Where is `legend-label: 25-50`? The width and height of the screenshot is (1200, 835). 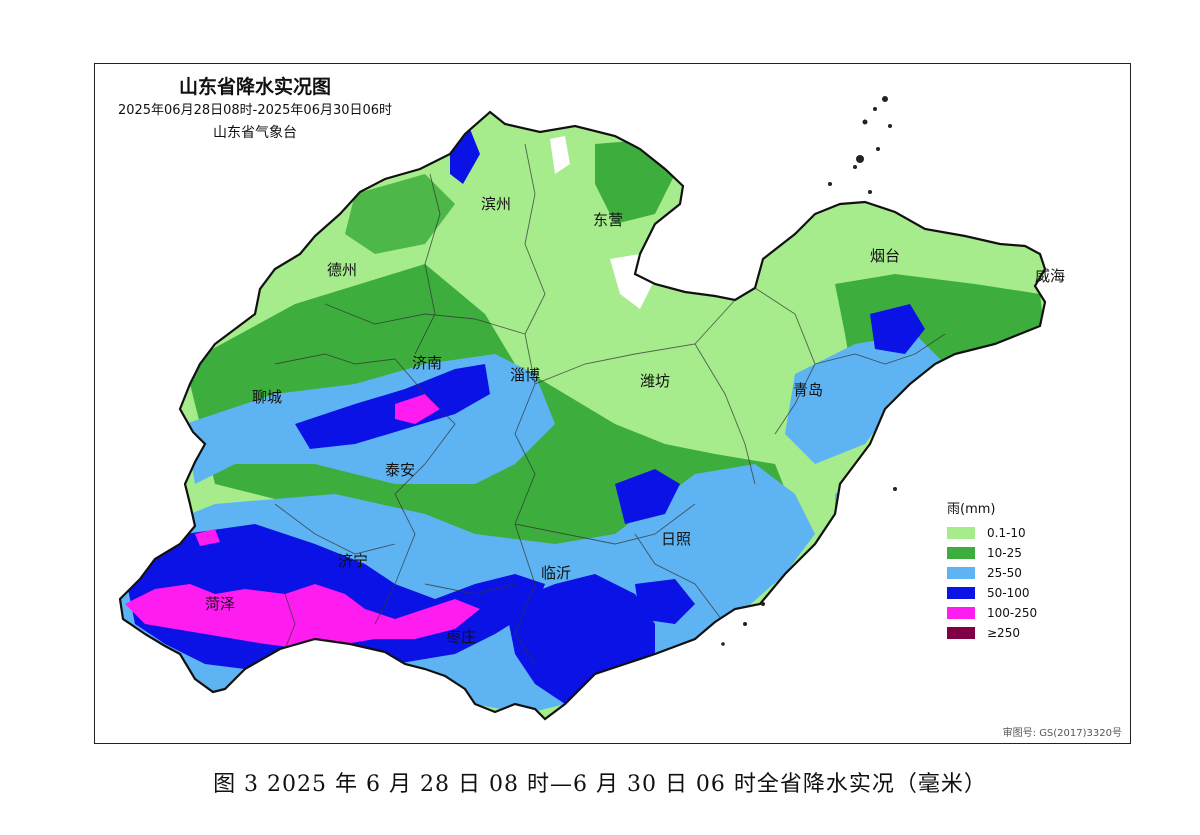
legend-label: 25-50 is located at coordinates (1004, 573).